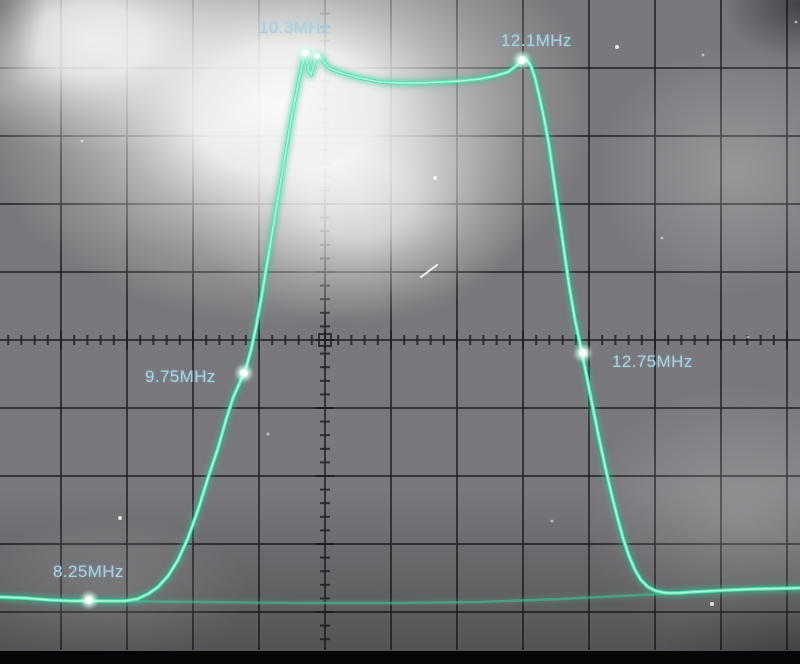 The image size is (800, 664). Describe the element at coordinates (730, 623) in the screenshot. I see `dark-corner-bottom-right` at that location.